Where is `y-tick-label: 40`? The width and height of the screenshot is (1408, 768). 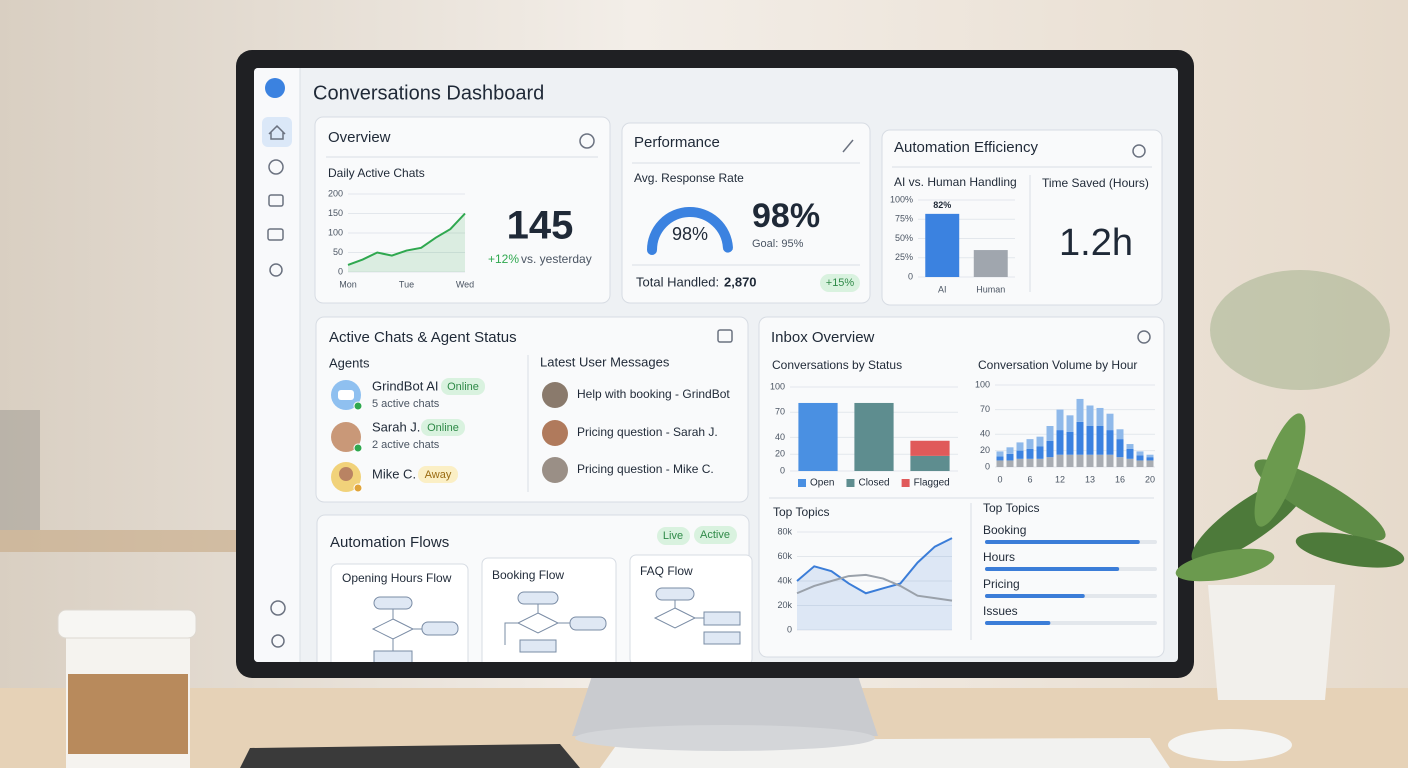 y-tick-label: 40 is located at coordinates (985, 434).